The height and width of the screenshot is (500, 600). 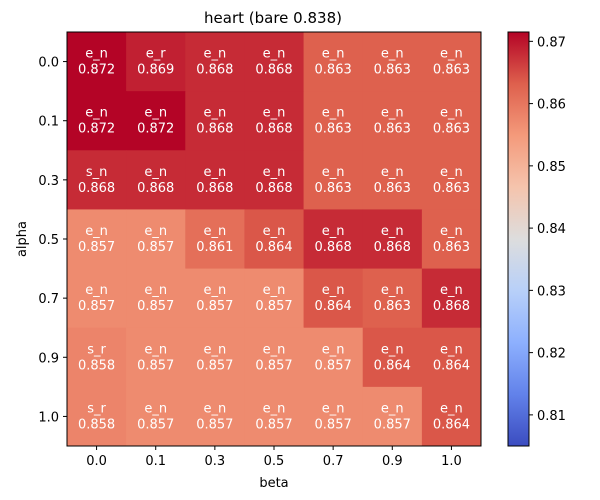 I want to click on colorbar-tick-label: 0.85, so click(x=551, y=167).